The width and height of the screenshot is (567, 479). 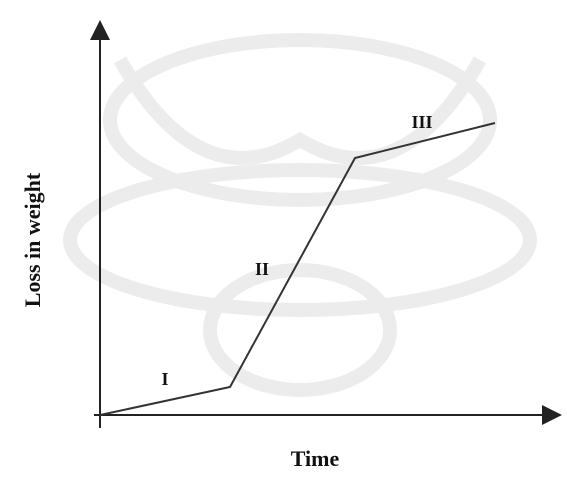 What do you see at coordinates (315, 458) in the screenshot?
I see `x-axis-label: Time` at bounding box center [315, 458].